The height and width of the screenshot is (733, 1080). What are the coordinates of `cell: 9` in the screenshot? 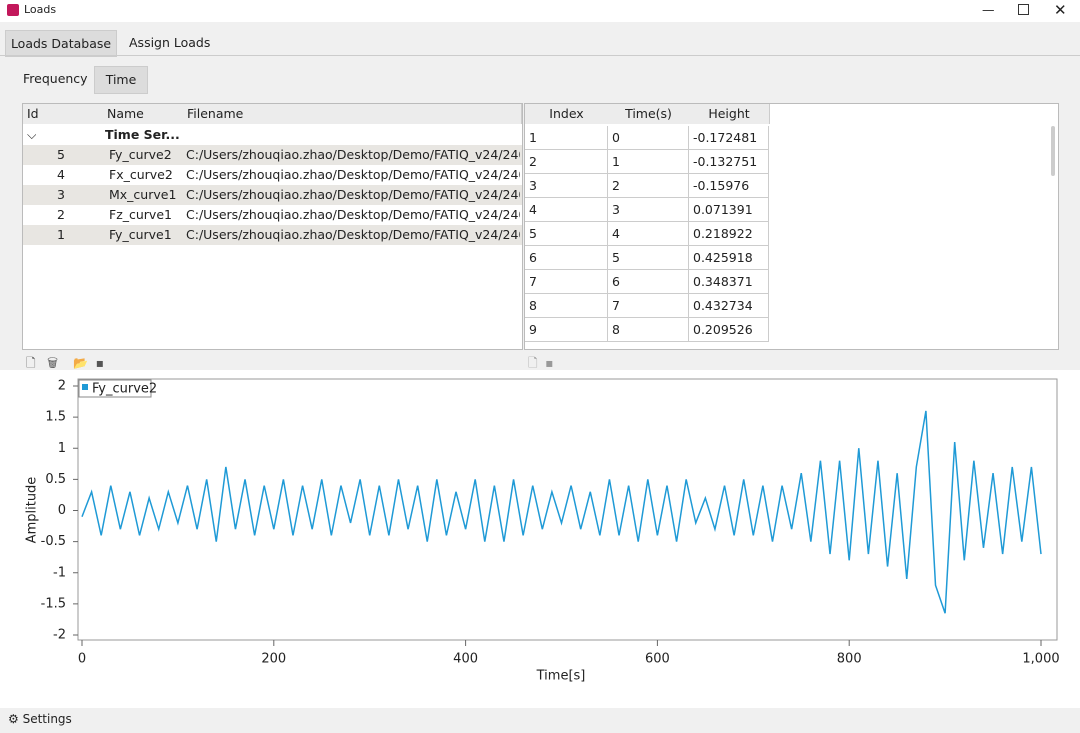 It's located at (566, 330).